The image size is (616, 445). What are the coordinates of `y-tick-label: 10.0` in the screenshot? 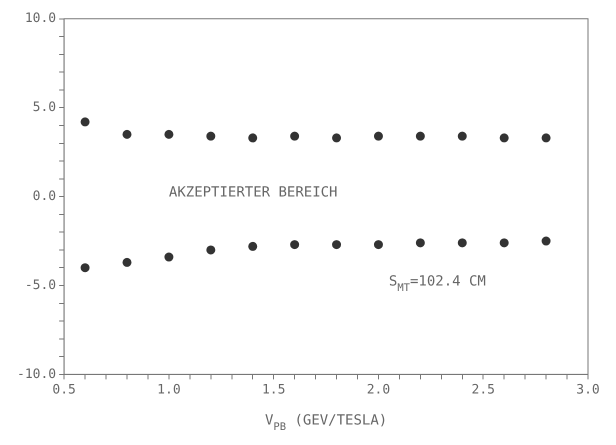 It's located at (40, 18).